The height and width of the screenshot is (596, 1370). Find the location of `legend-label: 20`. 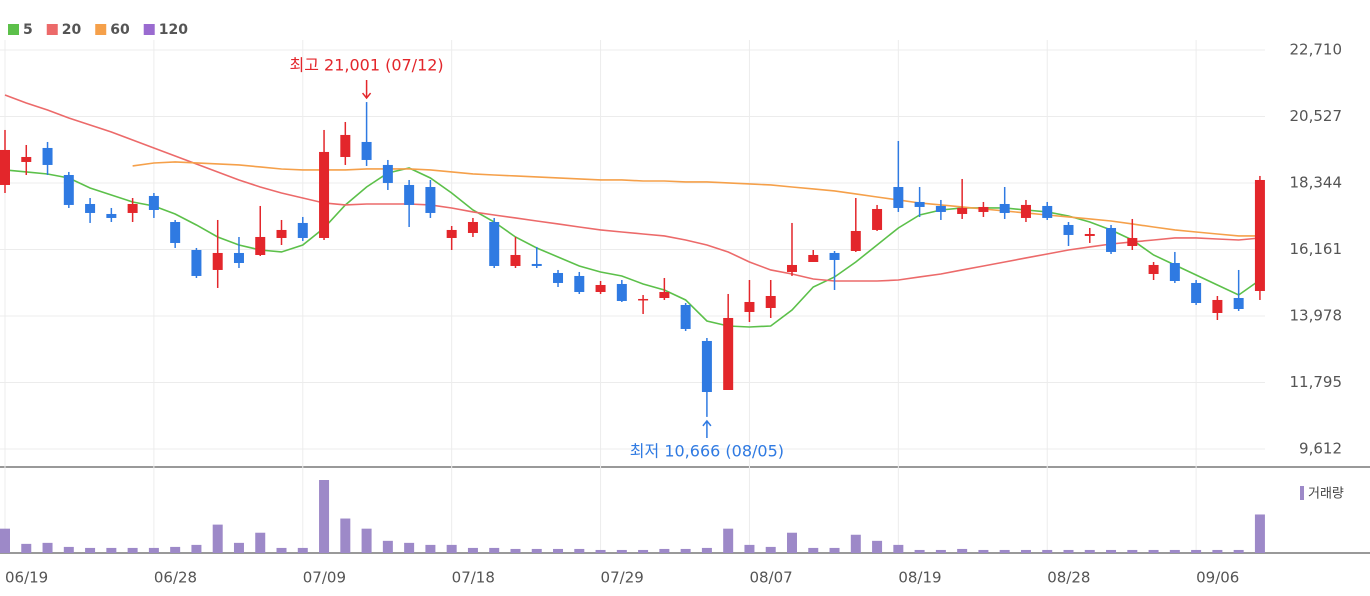

legend-label: 20 is located at coordinates (72, 30).